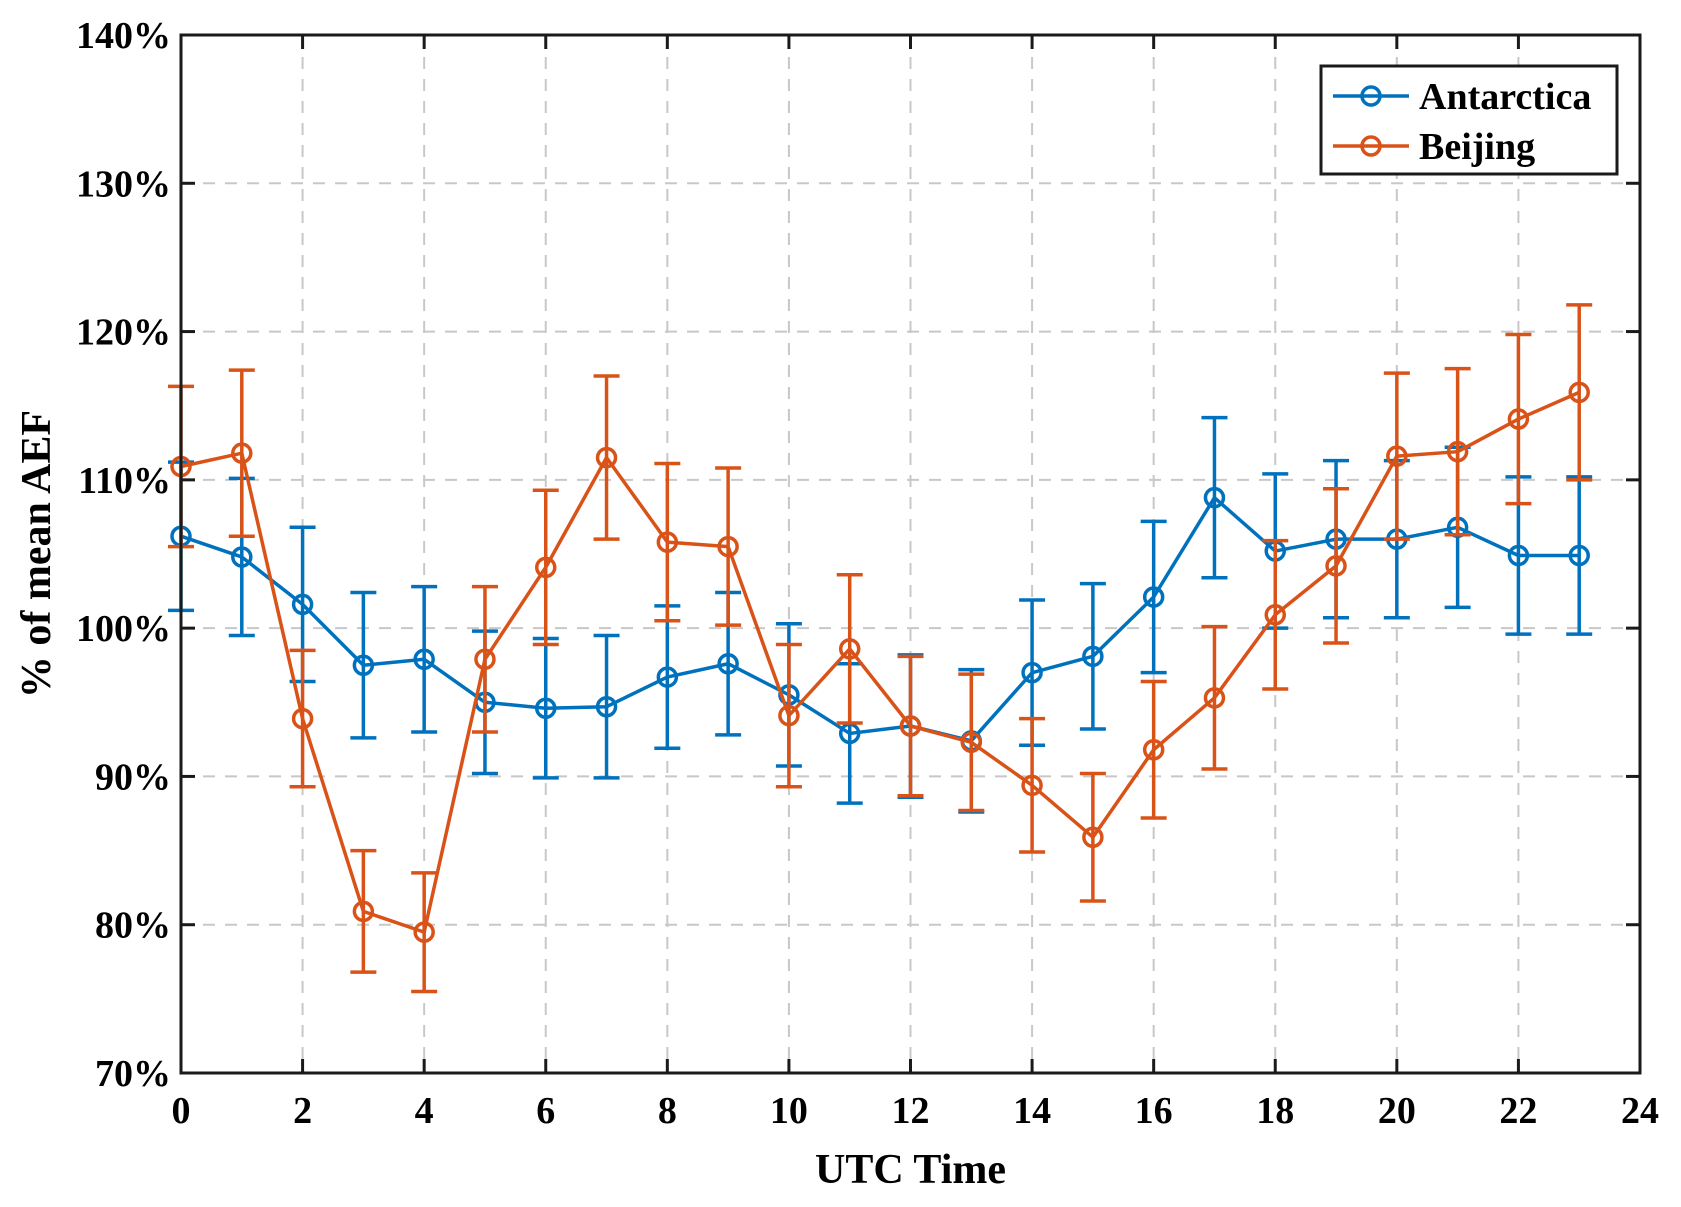 The width and height of the screenshot is (1681, 1207). Describe the element at coordinates (667, 1111) in the screenshot. I see `x-tick-label: 8` at that location.